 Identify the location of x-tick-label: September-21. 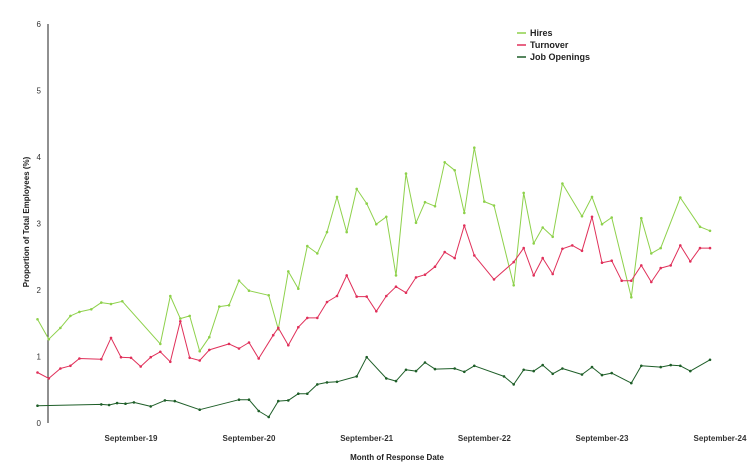
(366, 438).